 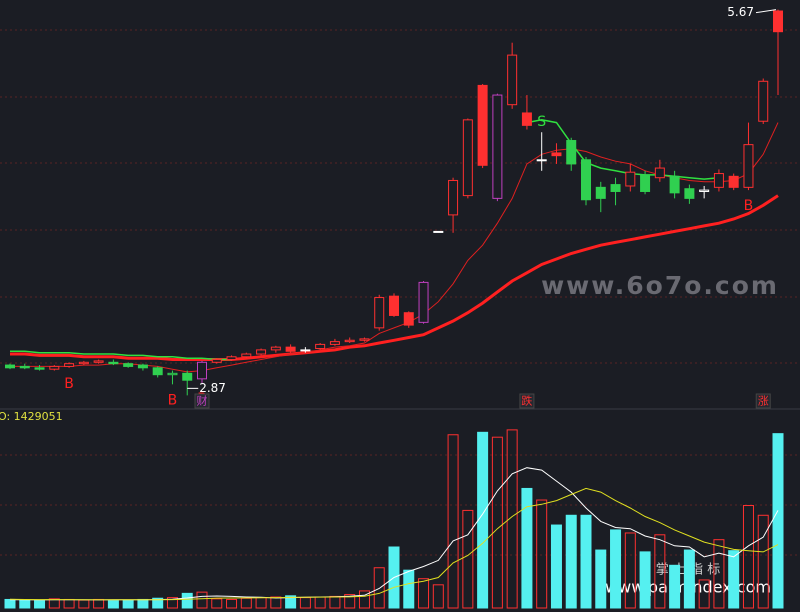 I want to click on high-label: 5.67, so click(x=740, y=12).